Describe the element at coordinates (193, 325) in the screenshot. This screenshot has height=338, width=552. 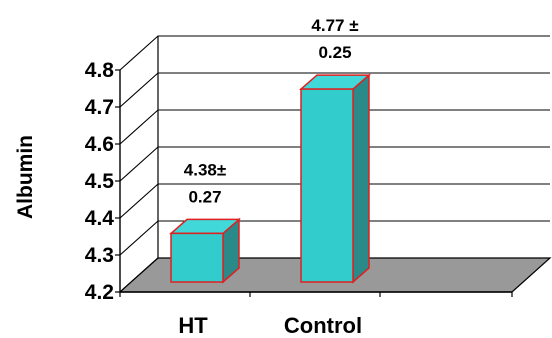
I see `x-label-ht: HT` at that location.